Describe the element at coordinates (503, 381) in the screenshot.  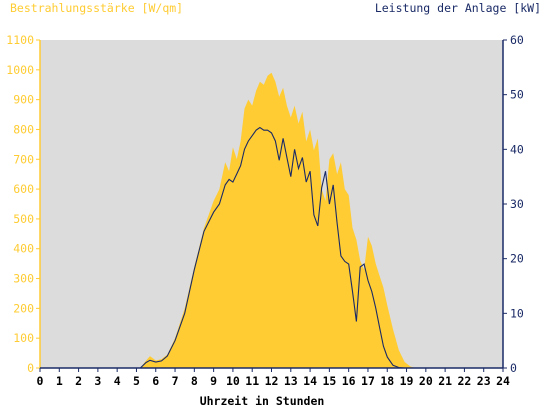
I see `x-tick-label: 24` at that location.